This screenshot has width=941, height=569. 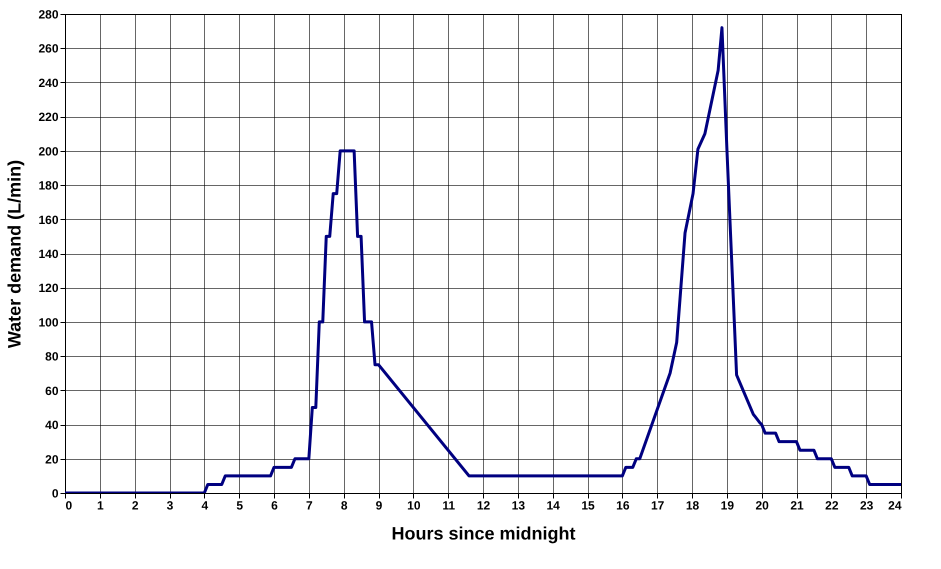 I want to click on y-tick-label: 20, so click(x=52, y=459).